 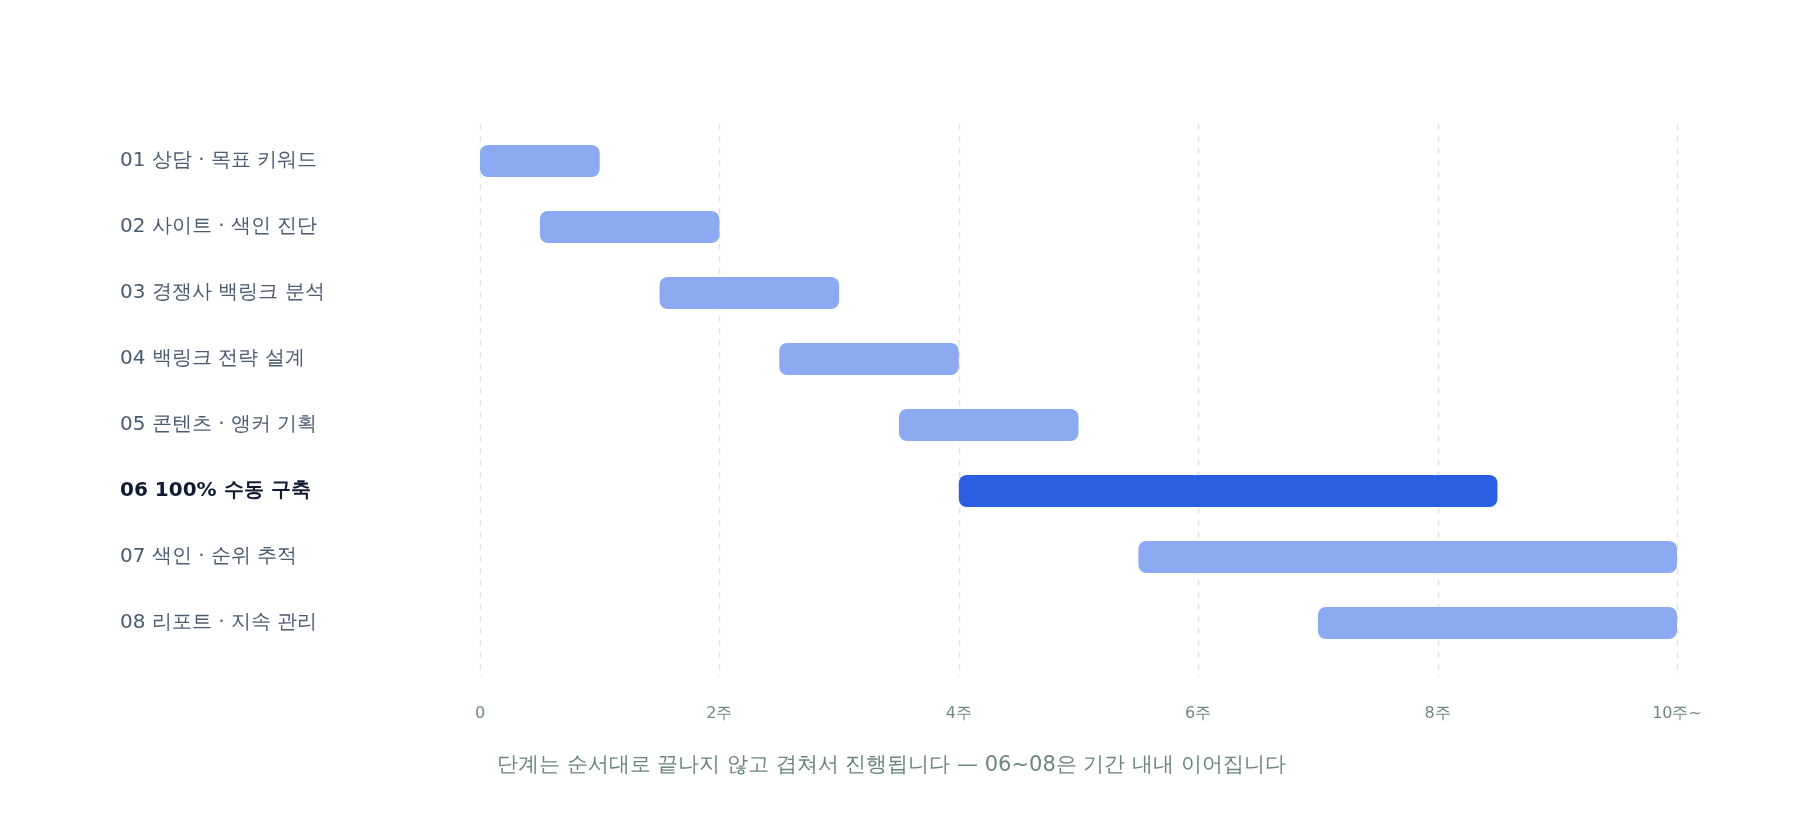 I want to click on x-tick-label: 6주, so click(x=1198, y=712).